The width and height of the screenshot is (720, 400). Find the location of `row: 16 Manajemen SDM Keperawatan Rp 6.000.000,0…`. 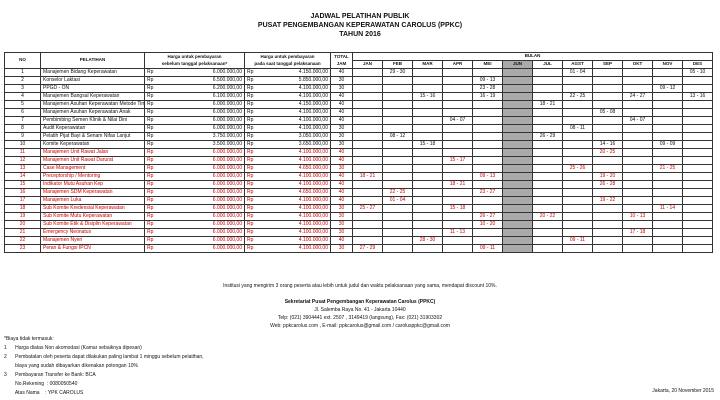

row: 16 Manajemen SDM Keperawatan Rp 6.000.000,0… is located at coordinates (359, 192).